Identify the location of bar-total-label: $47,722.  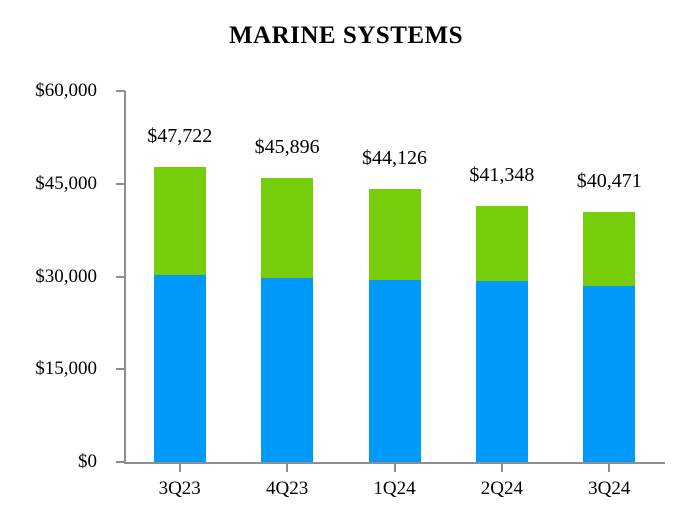
(180, 136).